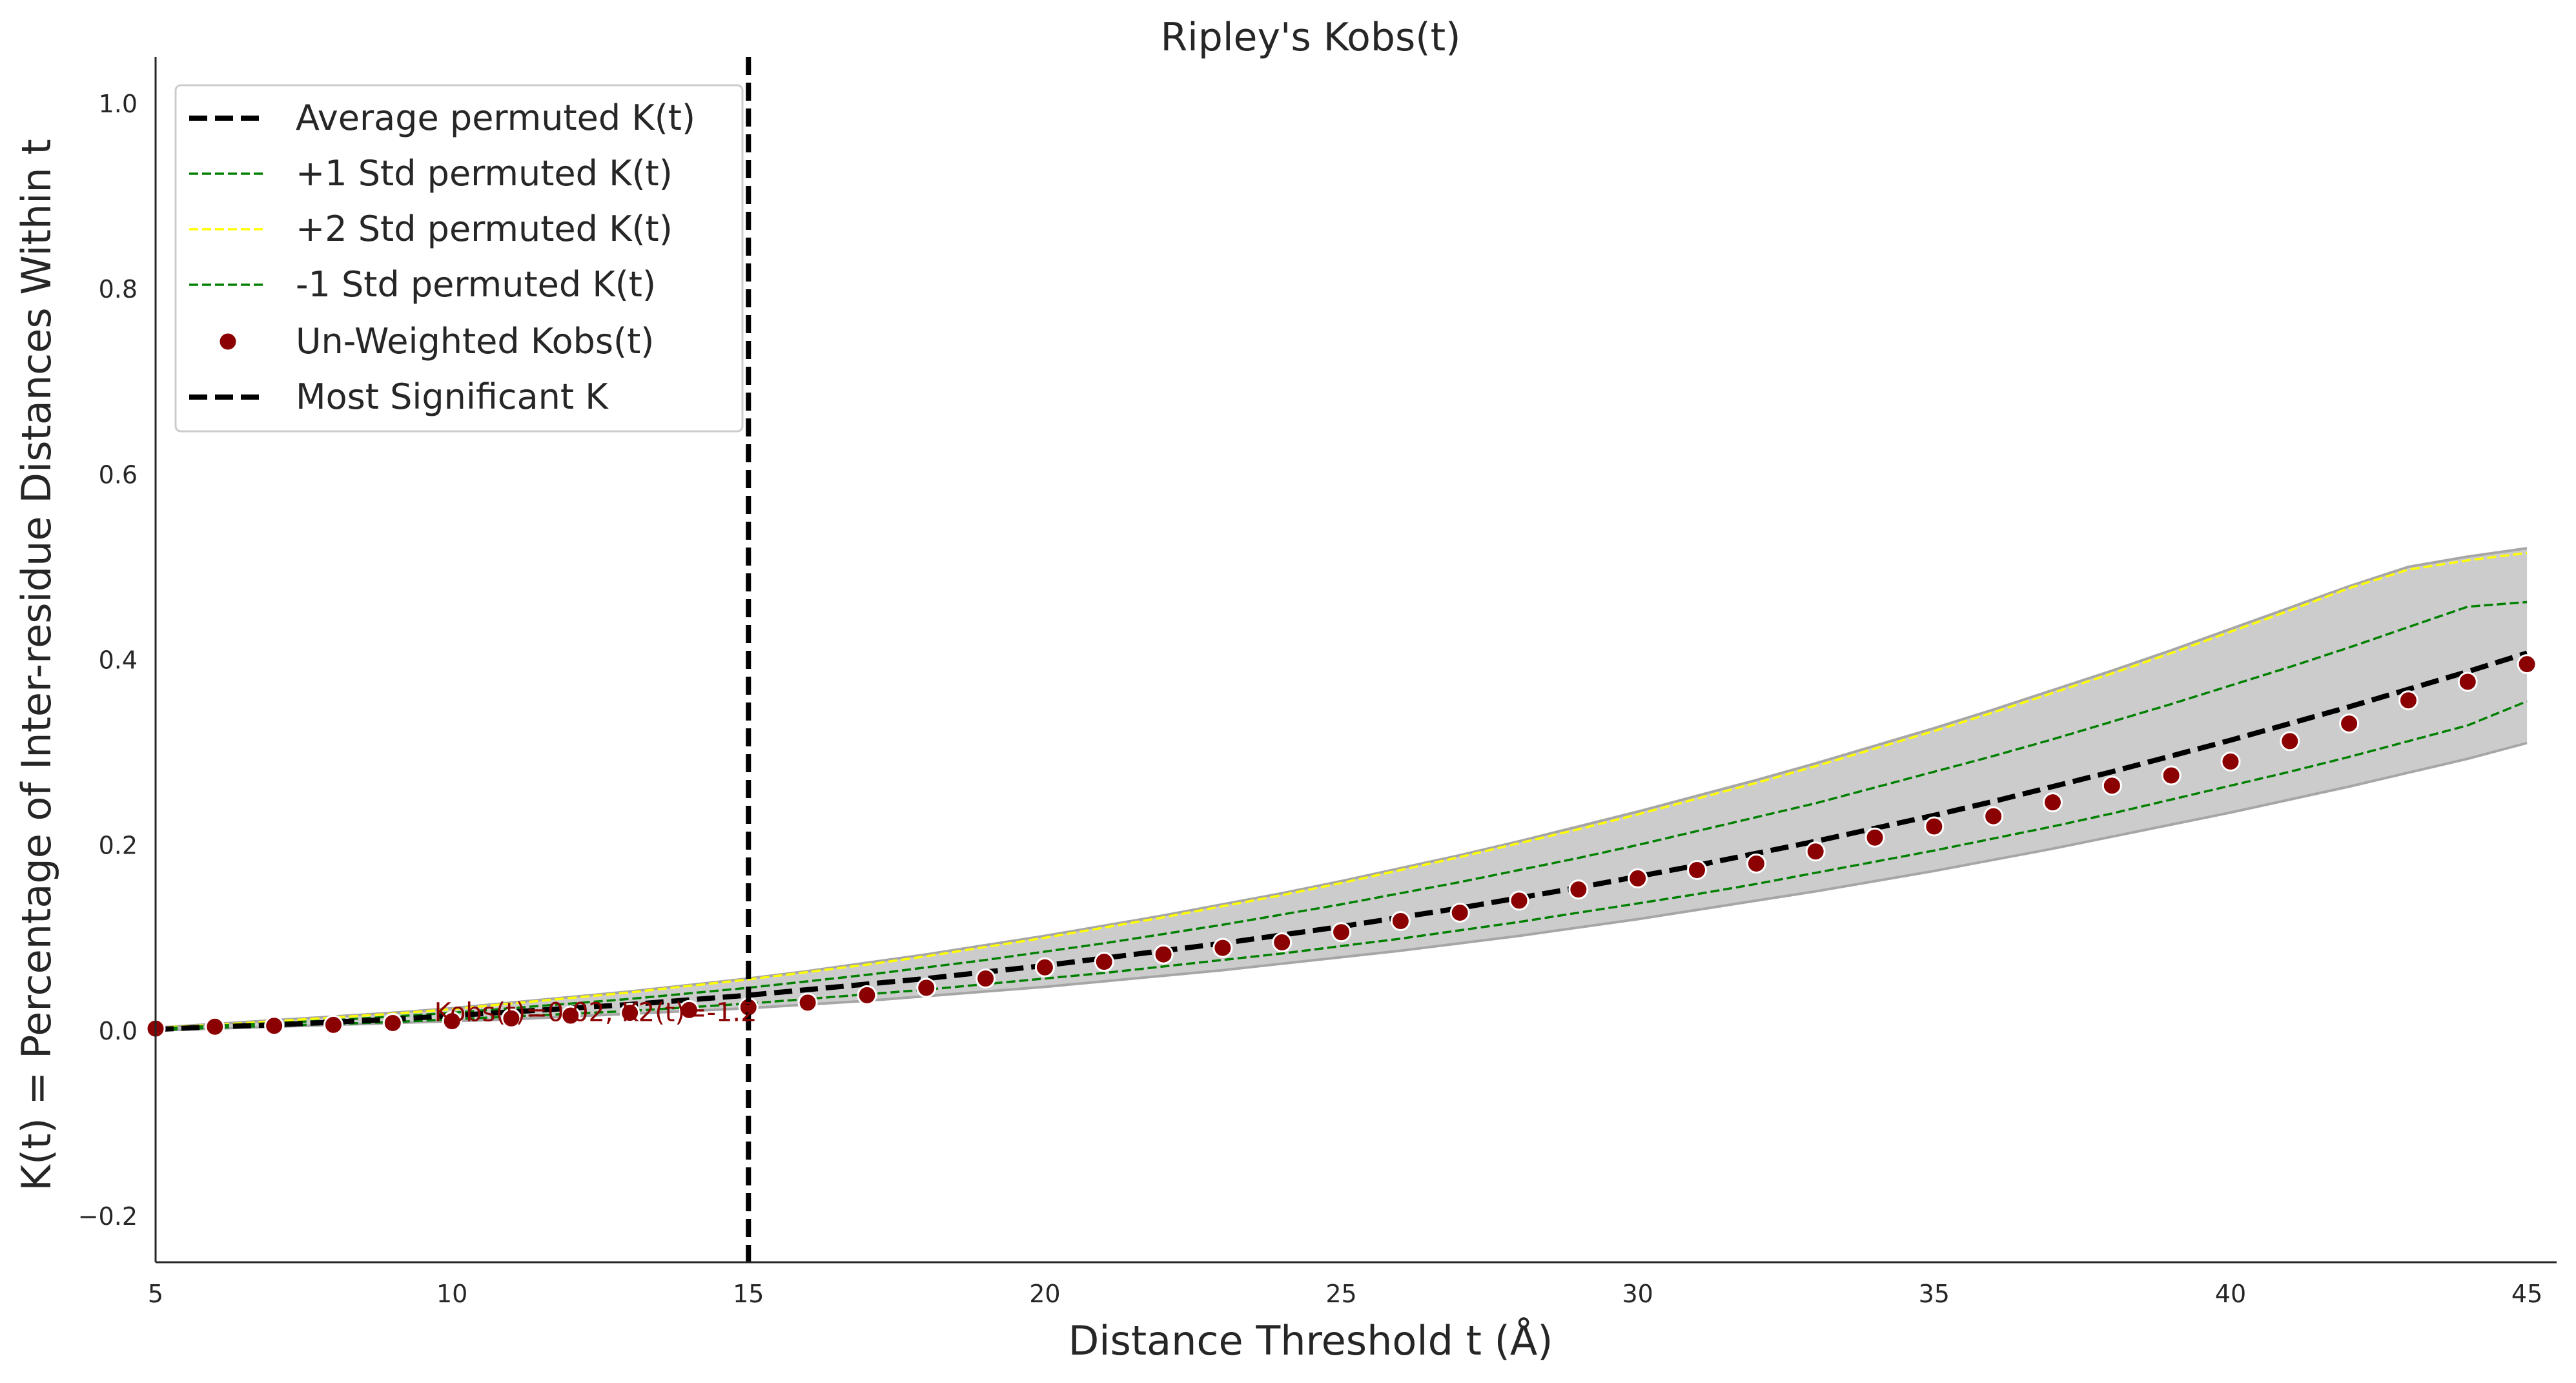 The height and width of the screenshot is (1383, 2576). Describe the element at coordinates (2230, 1294) in the screenshot. I see `x-tick-label: 40` at that location.